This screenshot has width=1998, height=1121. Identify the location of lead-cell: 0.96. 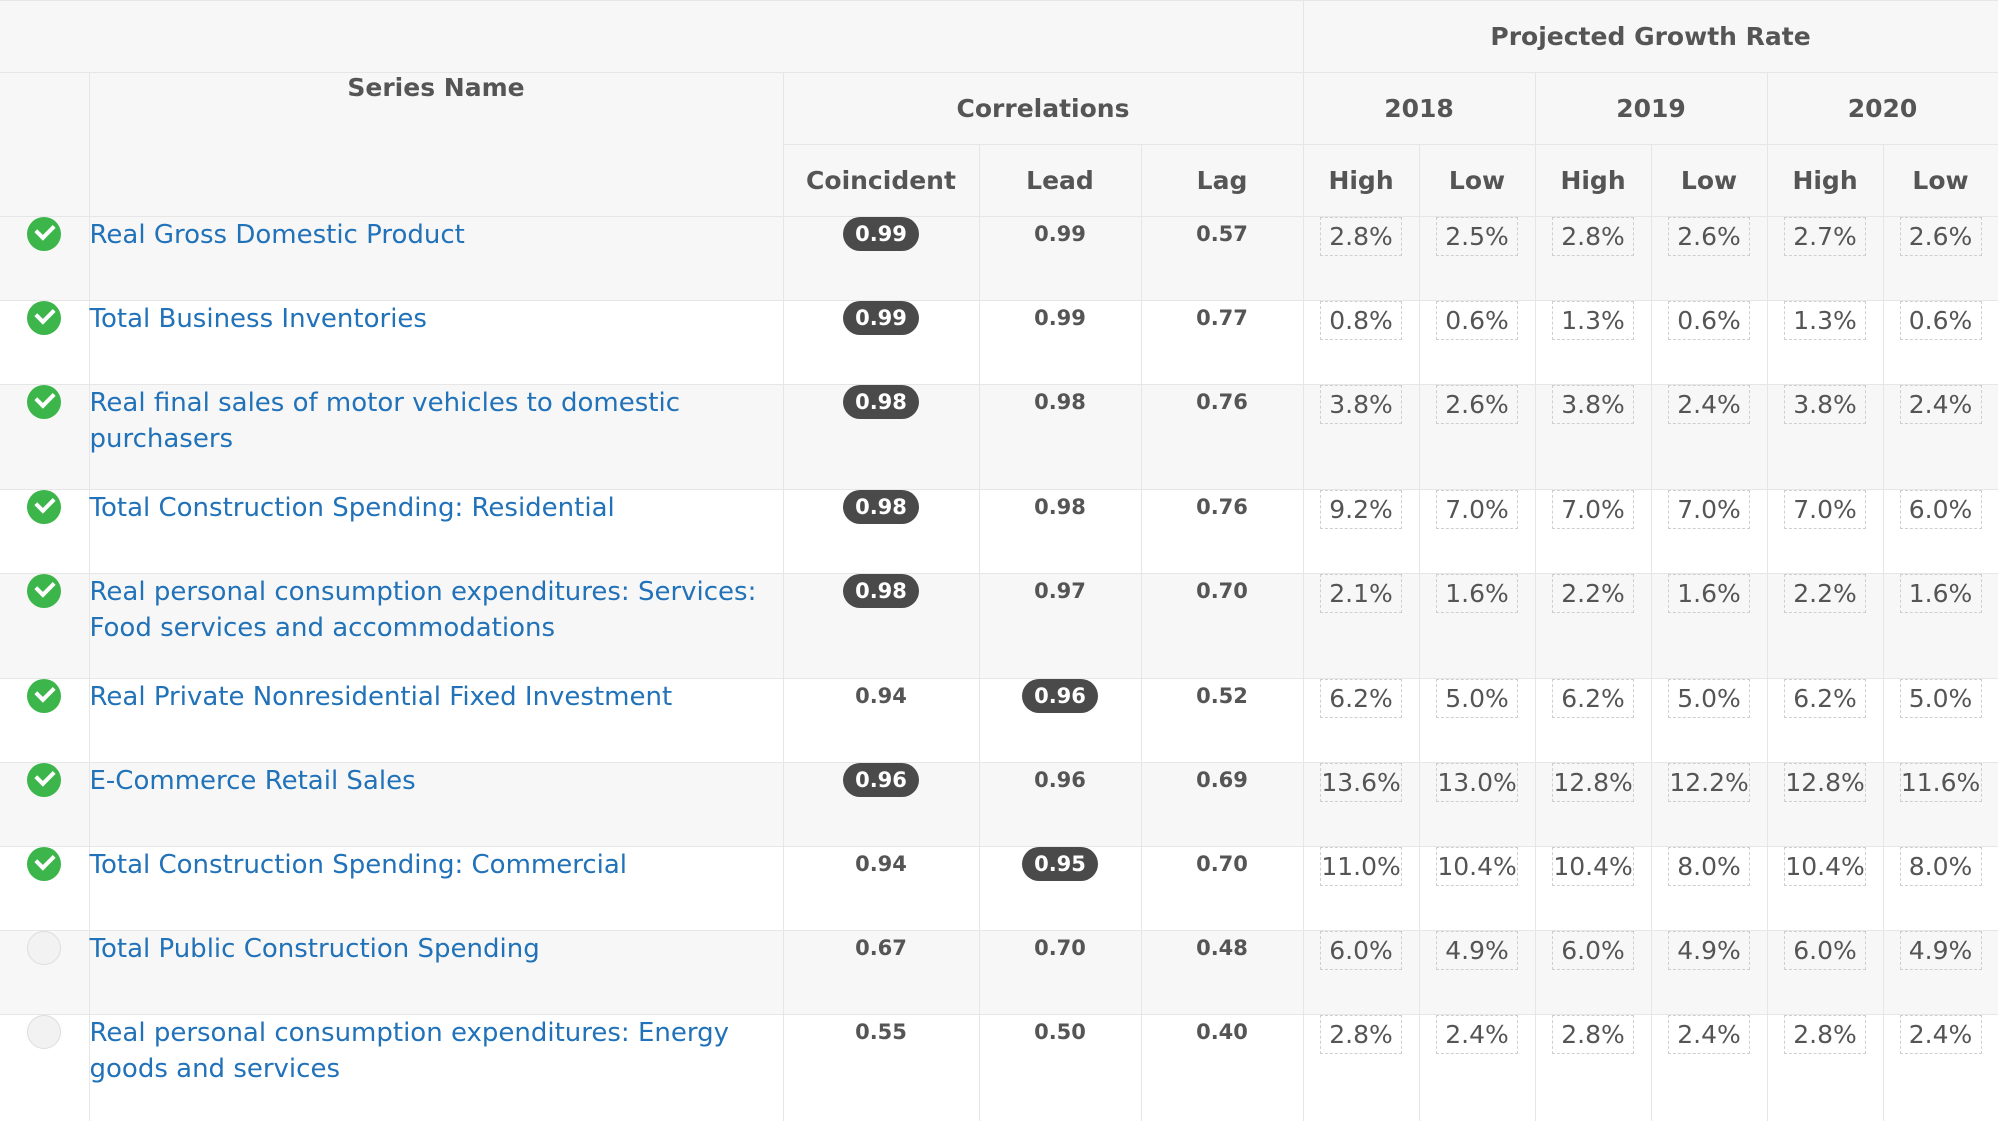
(1060, 720).